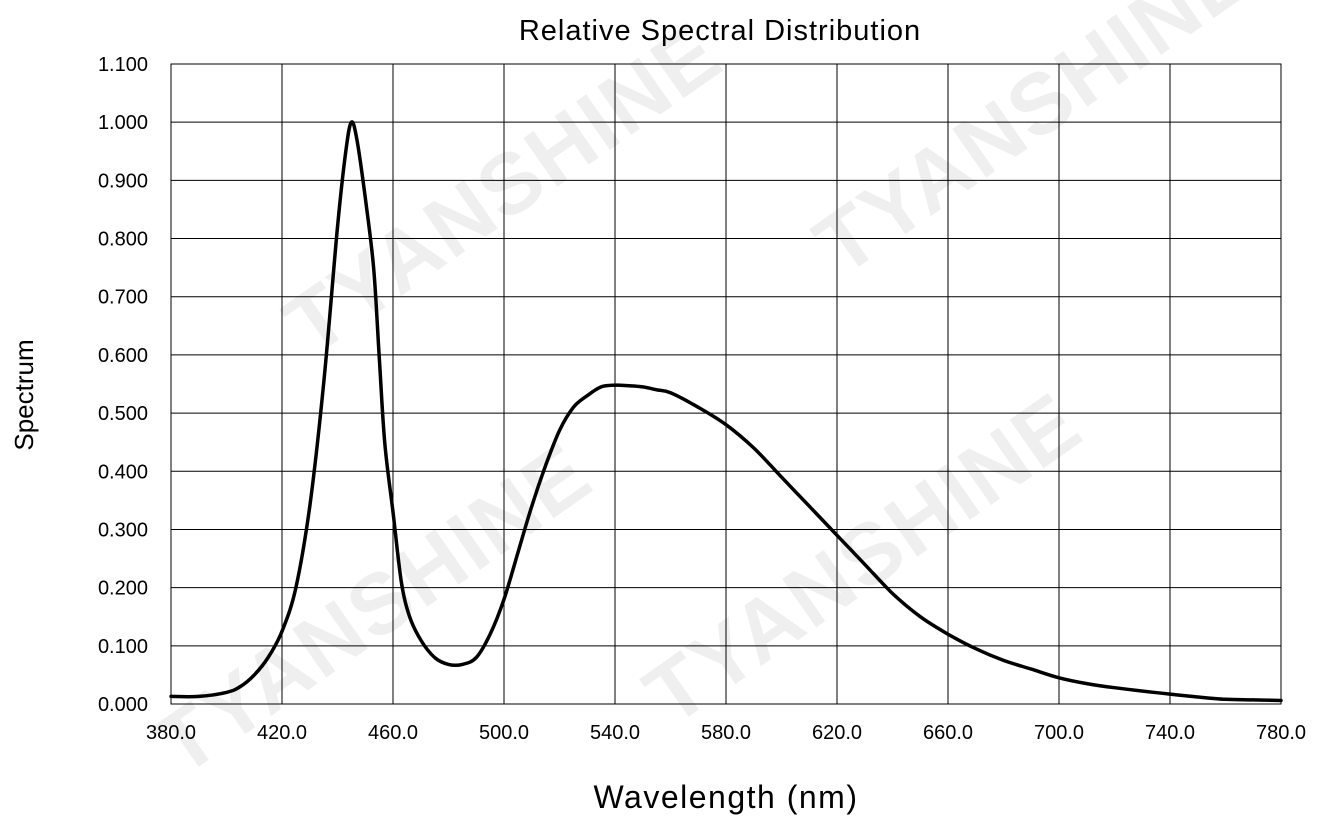  Describe the element at coordinates (615, 733) in the screenshot. I see `x-tick-label: 540.0` at that location.